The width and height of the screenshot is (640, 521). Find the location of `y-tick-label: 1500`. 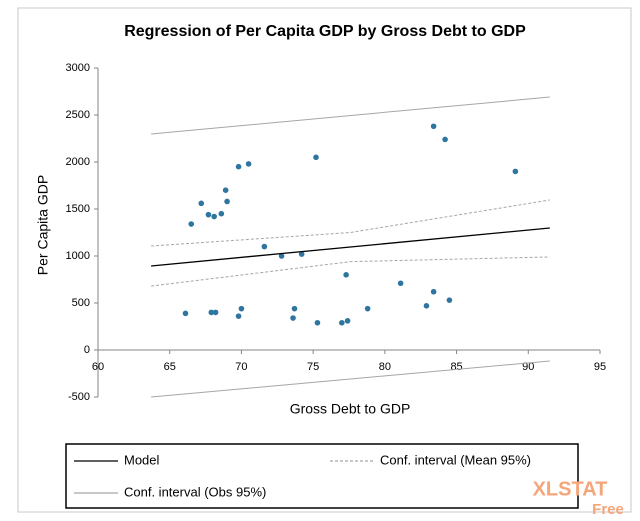

y-tick-label: 1500 is located at coordinates (78, 209).